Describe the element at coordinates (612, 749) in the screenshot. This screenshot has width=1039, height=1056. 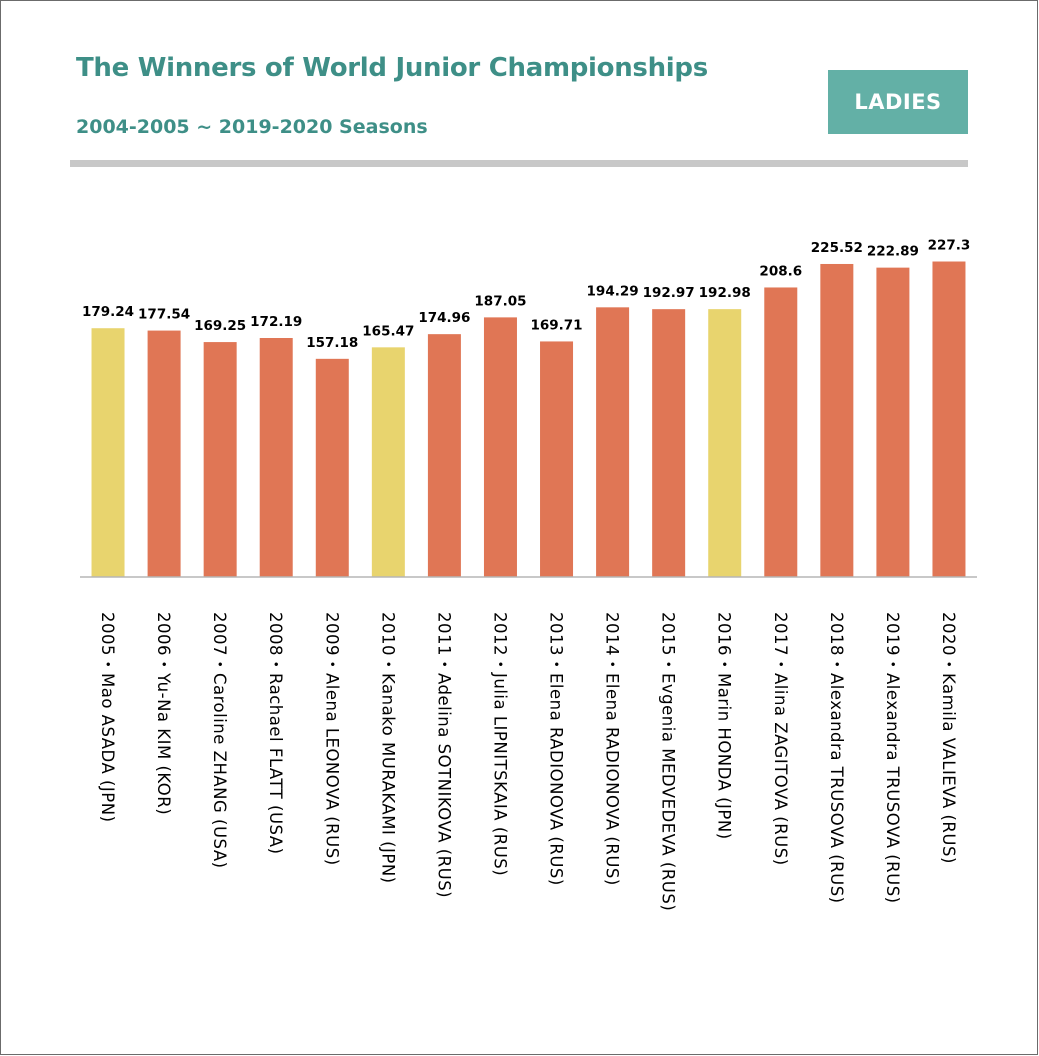
I see `x-tick-label-10: 2014・Elena RADIONOVA (RUS)` at that location.